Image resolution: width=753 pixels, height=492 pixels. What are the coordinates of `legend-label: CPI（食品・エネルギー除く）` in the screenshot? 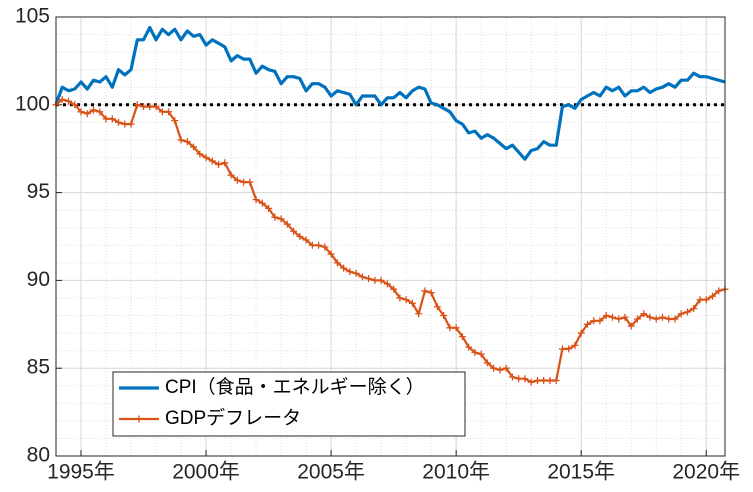 It's located at (295, 387).